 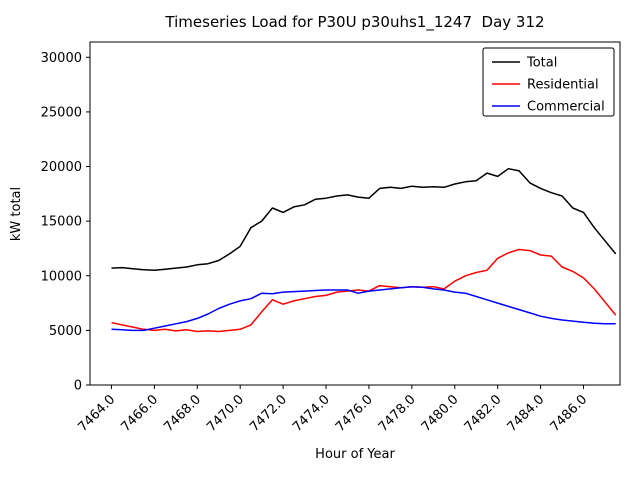 I want to click on y-tick-label: 0, so click(x=78, y=386).